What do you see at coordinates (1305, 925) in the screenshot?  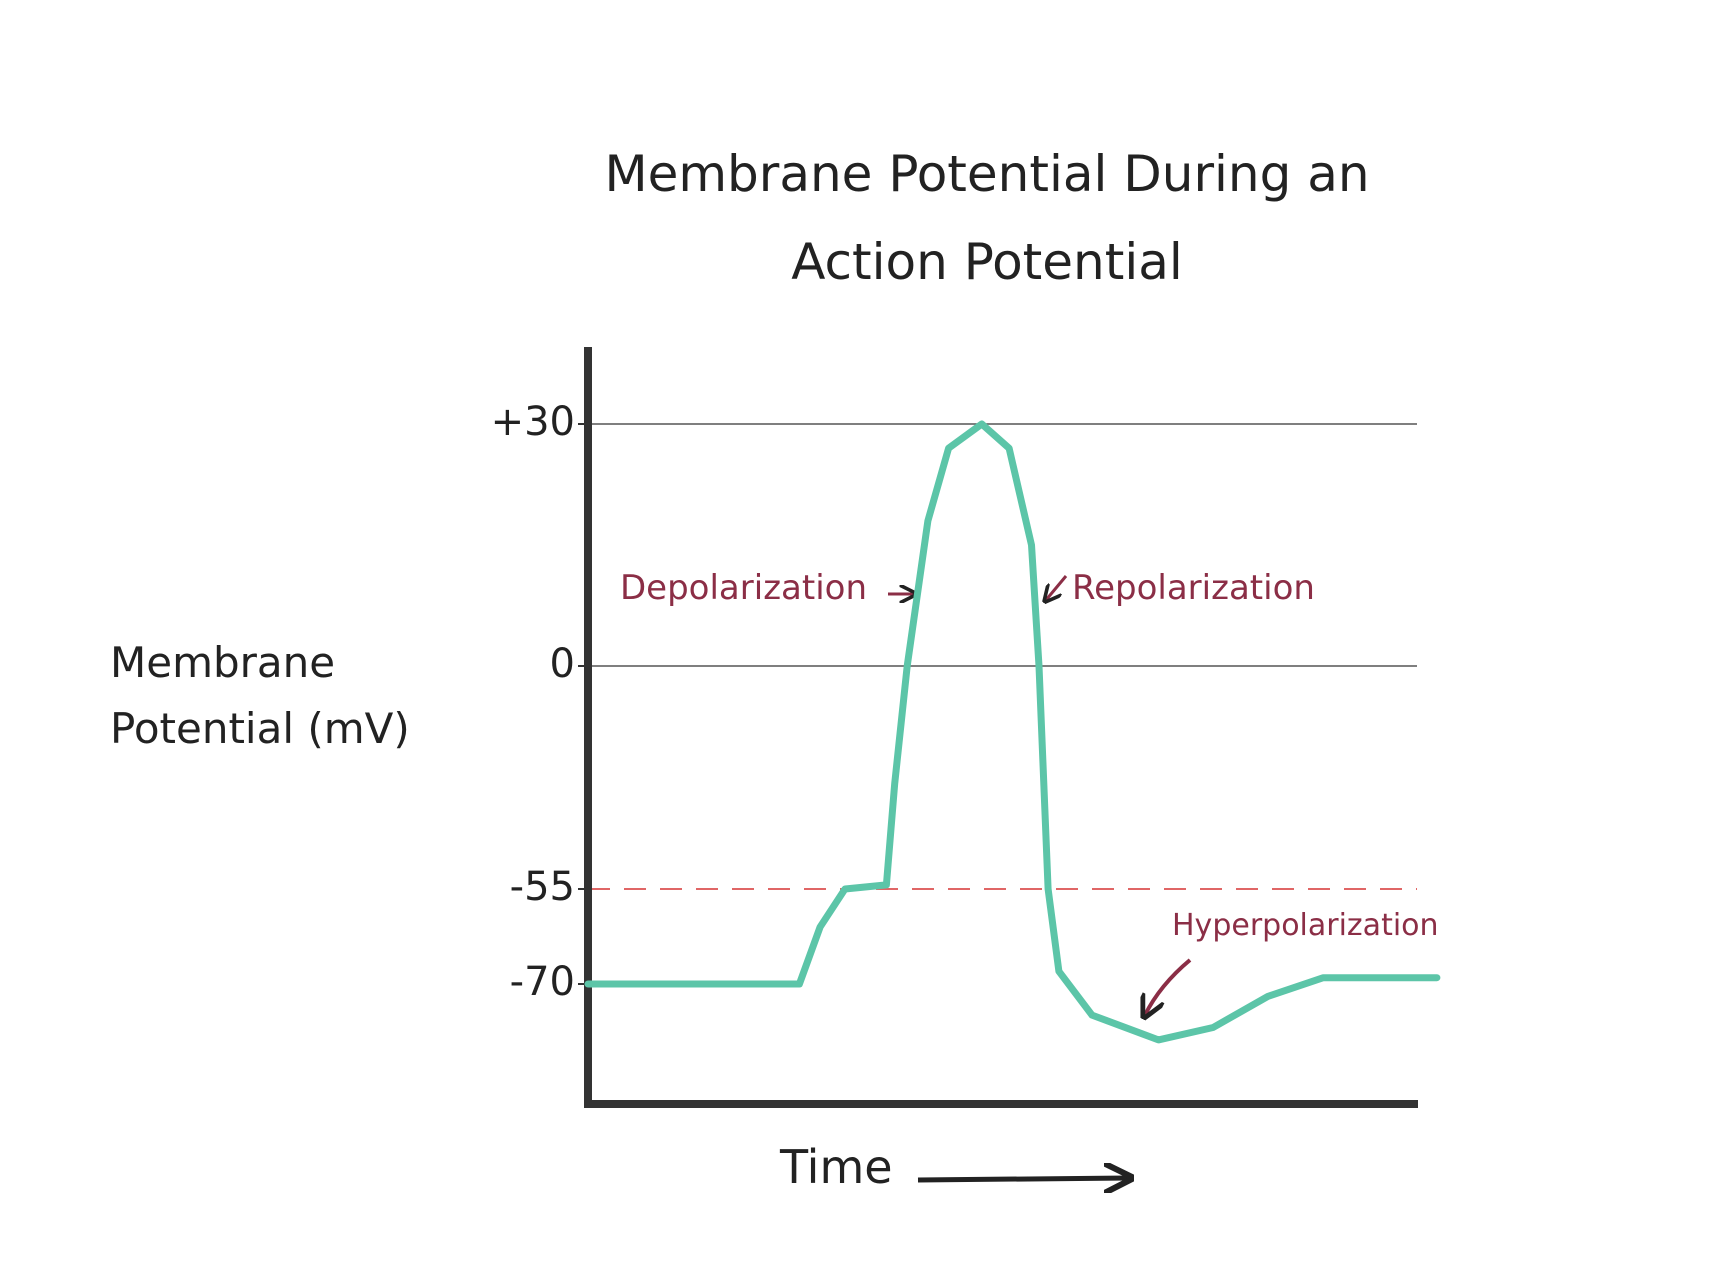 I see `annotation: Hyperpolarization` at bounding box center [1305, 925].